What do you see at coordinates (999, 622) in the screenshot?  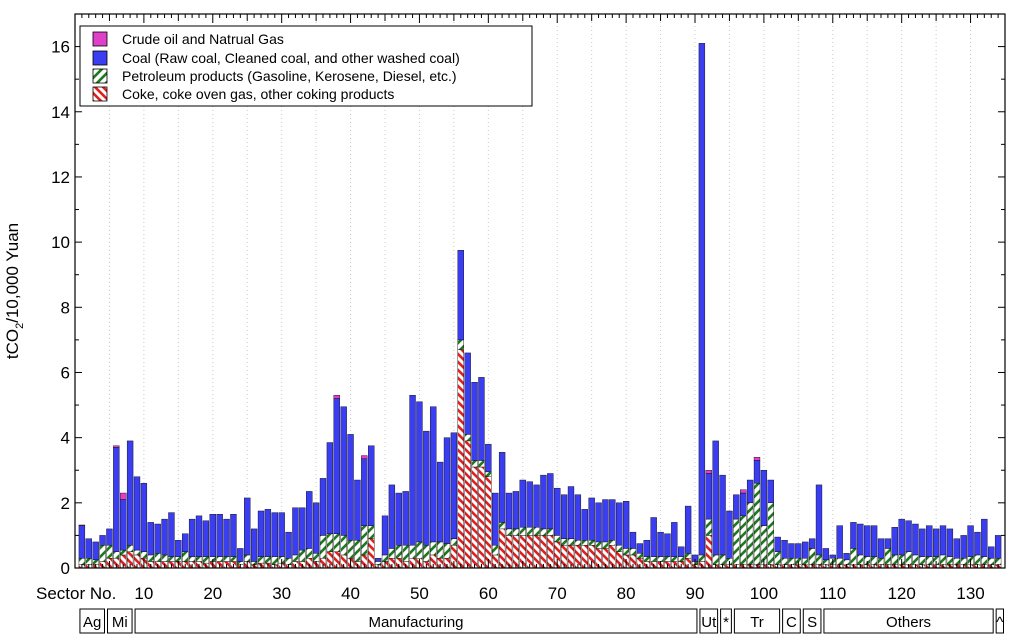 I see `sector-group-label: ^` at bounding box center [999, 622].